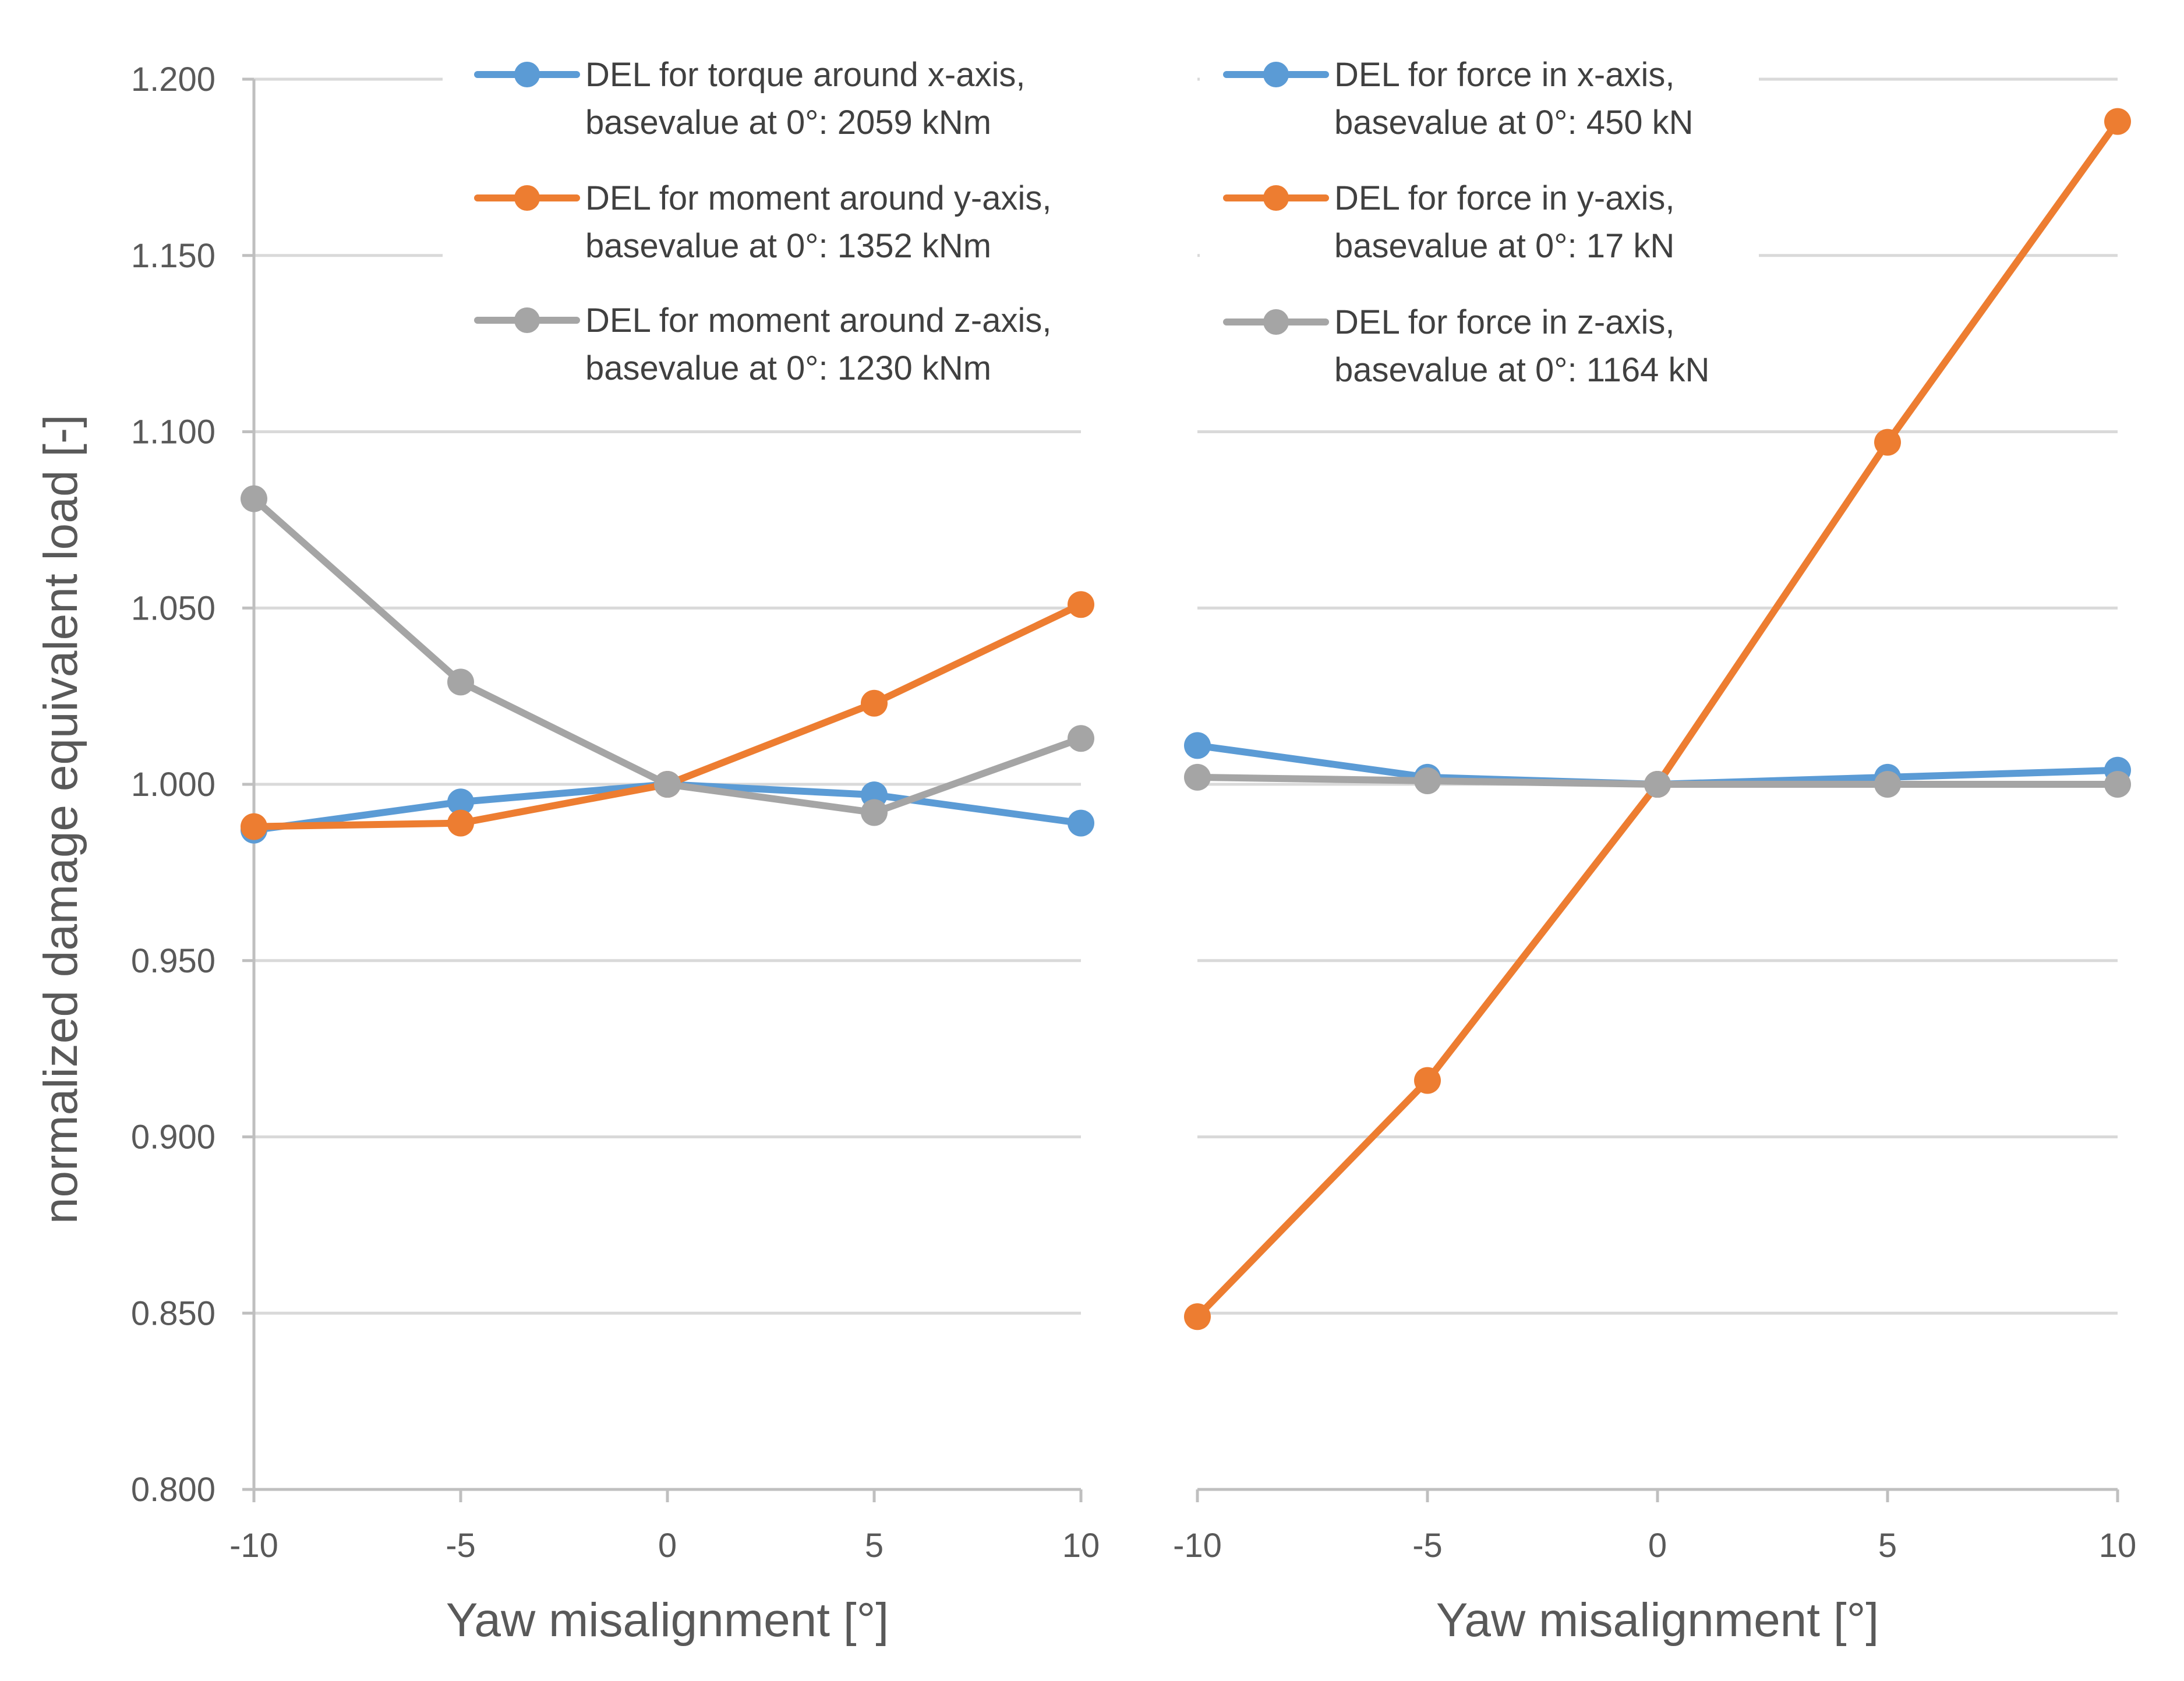 This screenshot has height=1681, width=2184. I want to click on y-tick-label: 0.800, so click(173, 1490).